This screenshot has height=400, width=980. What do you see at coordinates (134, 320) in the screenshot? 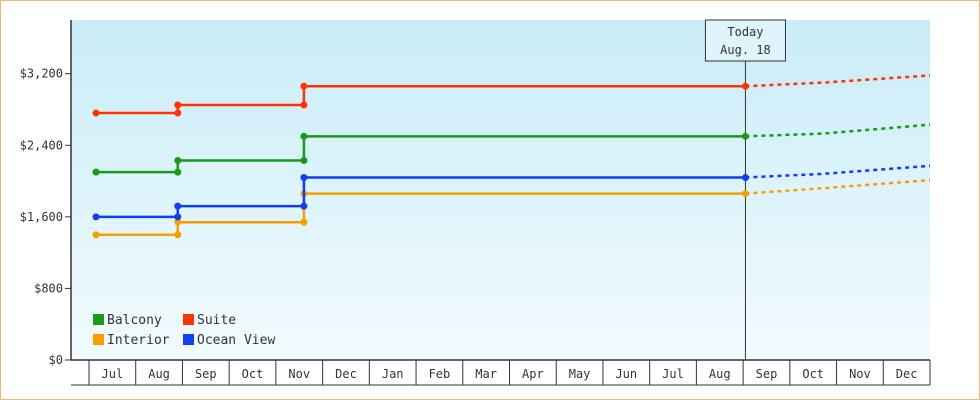
I see `legend-label: Balcony` at bounding box center [134, 320].